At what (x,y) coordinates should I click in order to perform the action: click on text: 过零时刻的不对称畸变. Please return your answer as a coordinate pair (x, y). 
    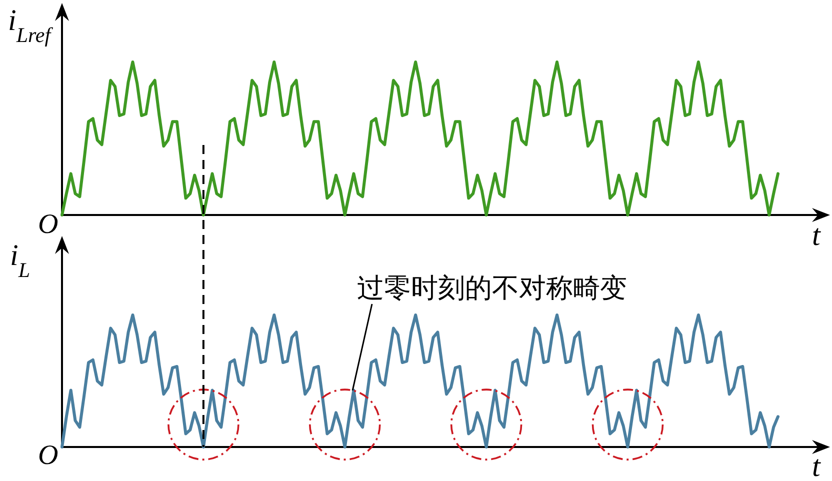
    Looking at the image, I should click on (492, 288).